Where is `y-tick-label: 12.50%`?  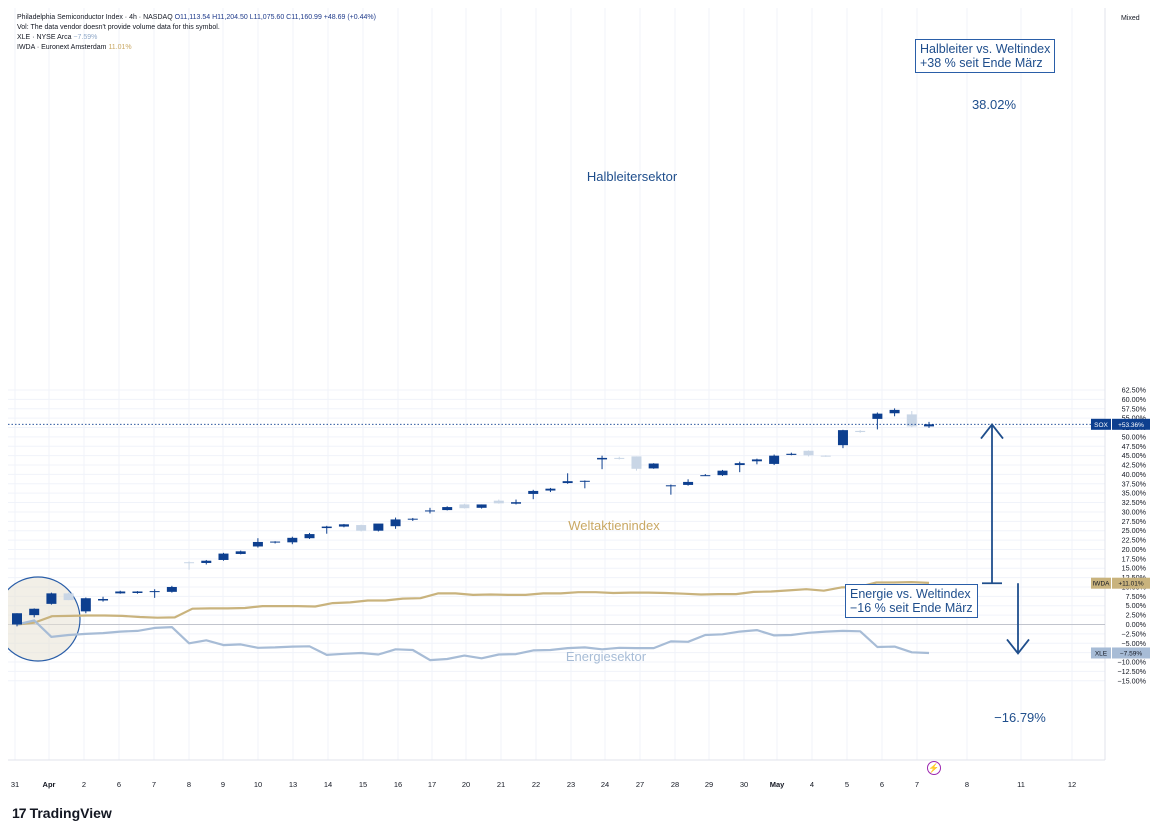 y-tick-label: 12.50% is located at coordinates (1134, 577).